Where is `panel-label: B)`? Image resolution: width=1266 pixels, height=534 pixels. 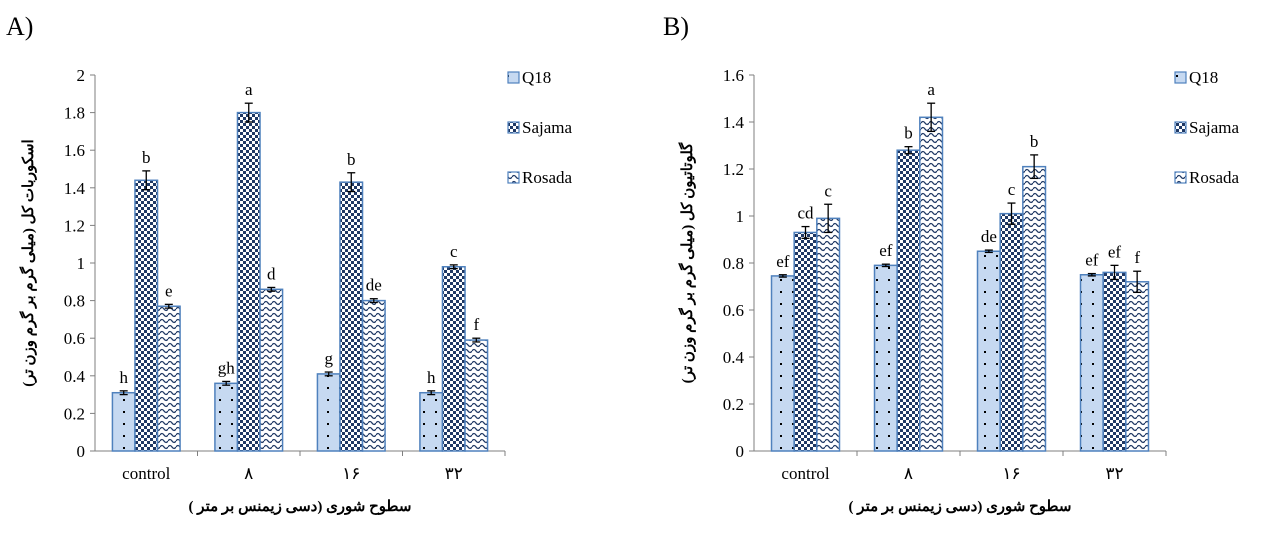
panel-label: B) is located at coordinates (676, 26).